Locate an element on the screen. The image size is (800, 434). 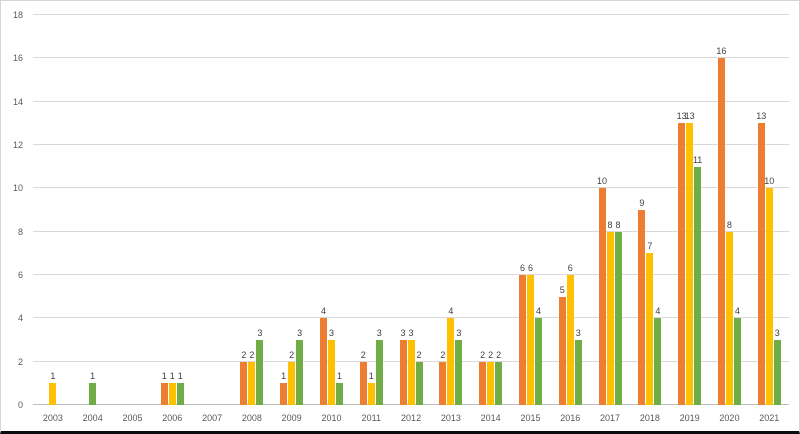
bar-gold-2017: 8 is located at coordinates (610, 312).